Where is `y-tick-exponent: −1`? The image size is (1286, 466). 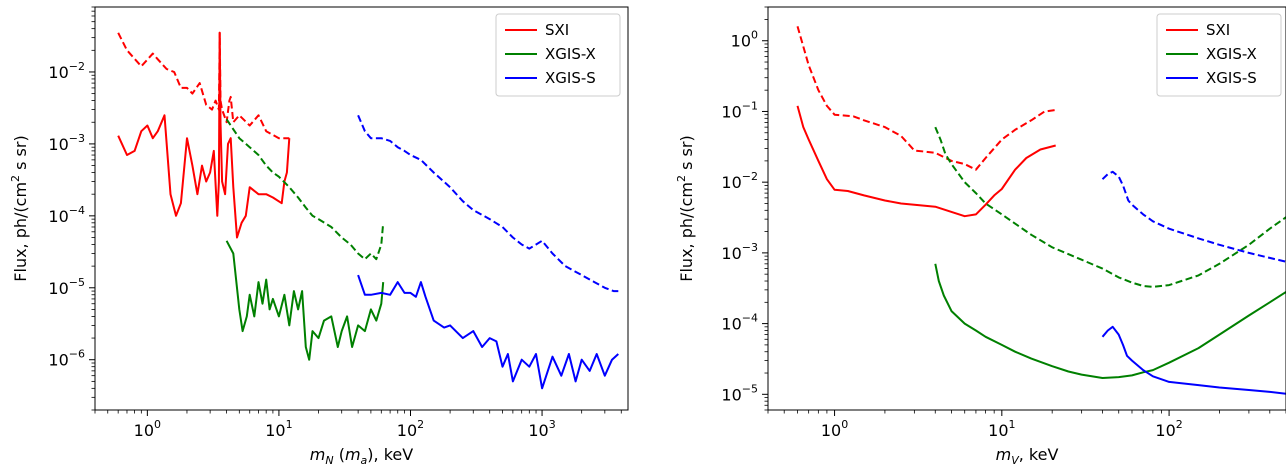
y-tick-exponent: −1 is located at coordinates (750, 105).